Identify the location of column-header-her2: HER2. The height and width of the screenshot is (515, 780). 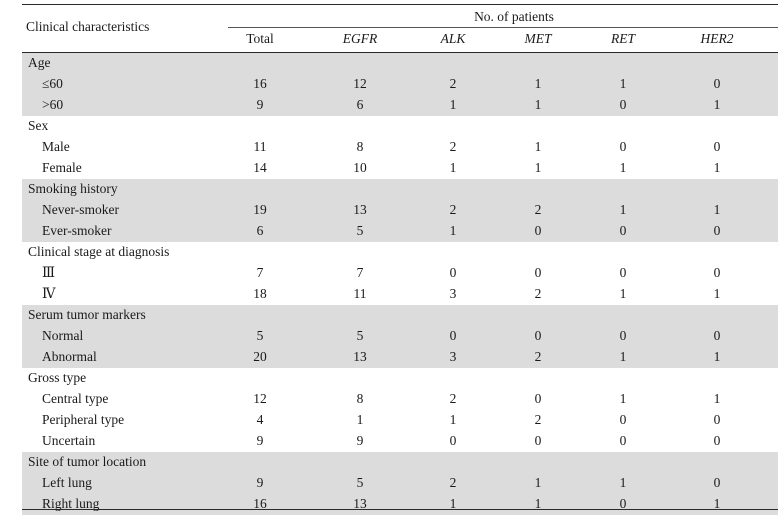
(717, 38).